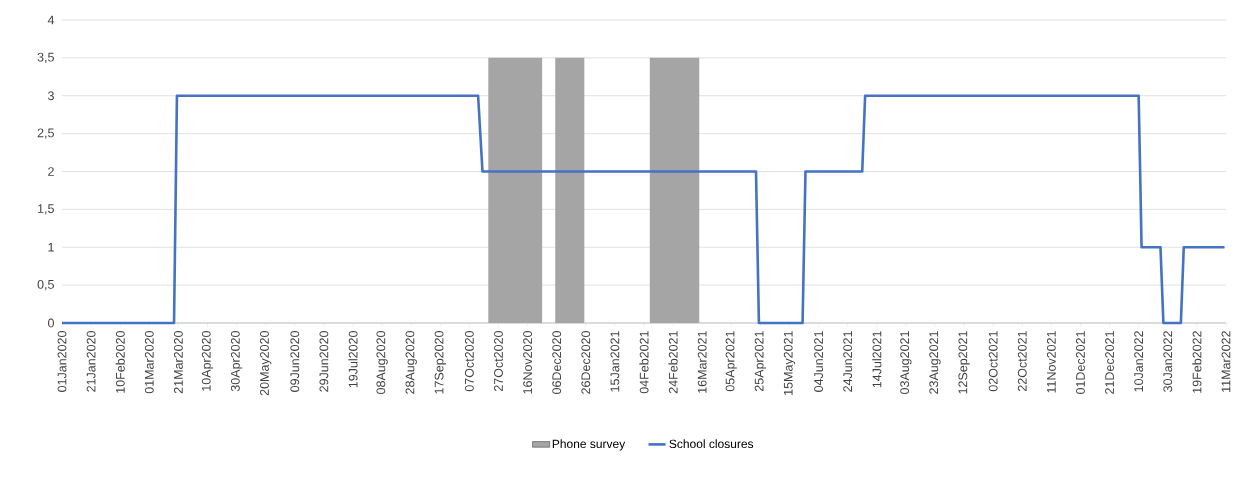 The width and height of the screenshot is (1244, 503). What do you see at coordinates (615, 361) in the screenshot?
I see `x-tick-label: 15Jan2021` at bounding box center [615, 361].